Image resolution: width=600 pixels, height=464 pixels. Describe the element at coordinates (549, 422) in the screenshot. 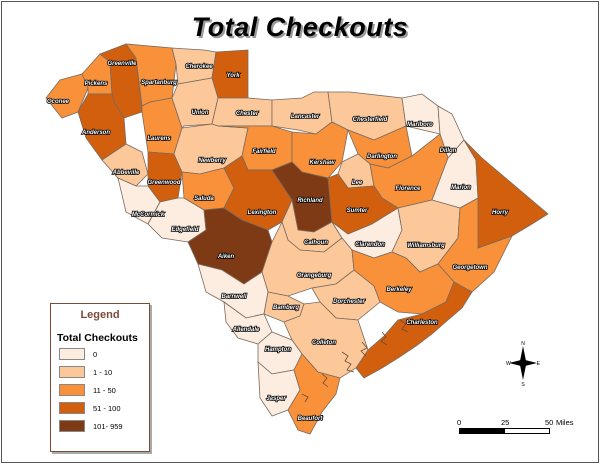

I see `scale-tick-50: 50` at that location.